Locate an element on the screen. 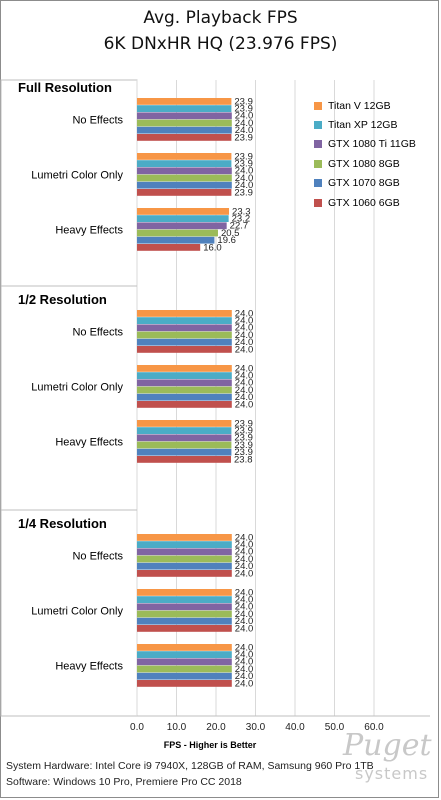  data-label: 23.3 is located at coordinates (241, 211).